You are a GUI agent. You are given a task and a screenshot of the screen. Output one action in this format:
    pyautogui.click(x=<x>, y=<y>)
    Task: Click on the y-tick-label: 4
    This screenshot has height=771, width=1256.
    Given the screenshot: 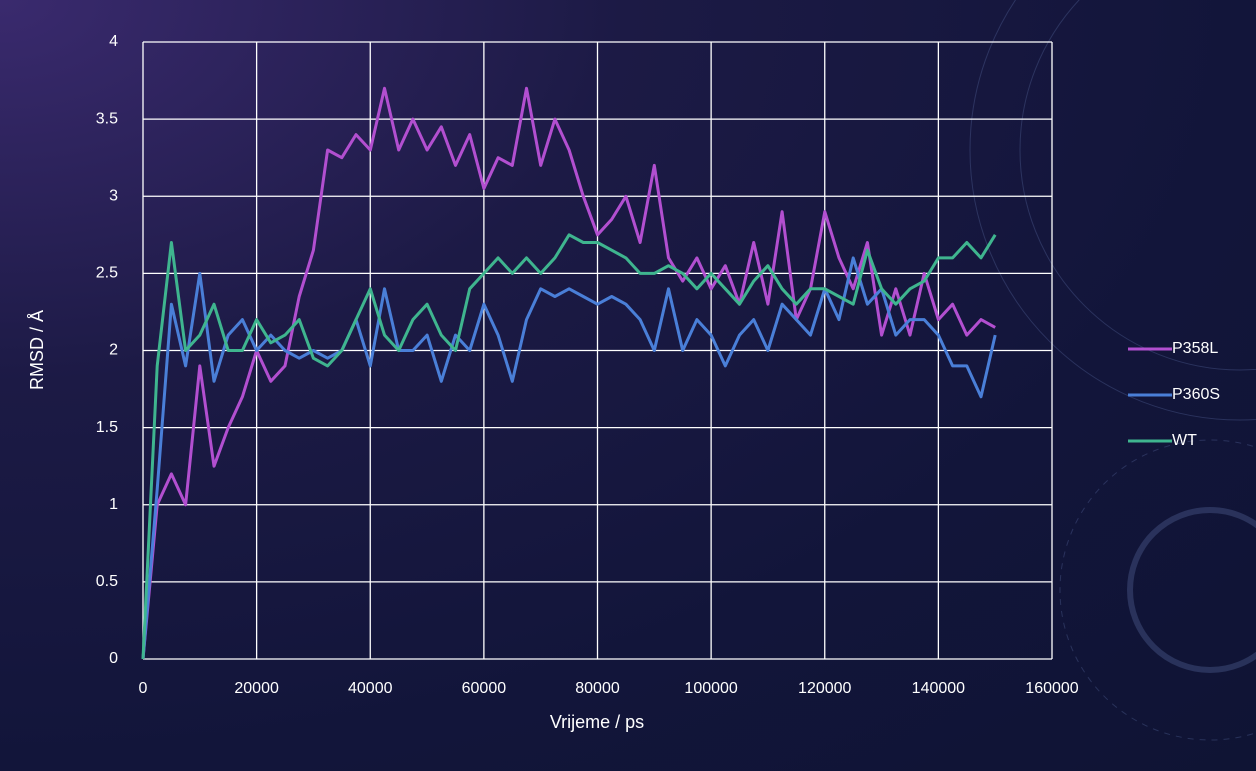 What is the action you would take?
    pyautogui.click(x=113, y=41)
    